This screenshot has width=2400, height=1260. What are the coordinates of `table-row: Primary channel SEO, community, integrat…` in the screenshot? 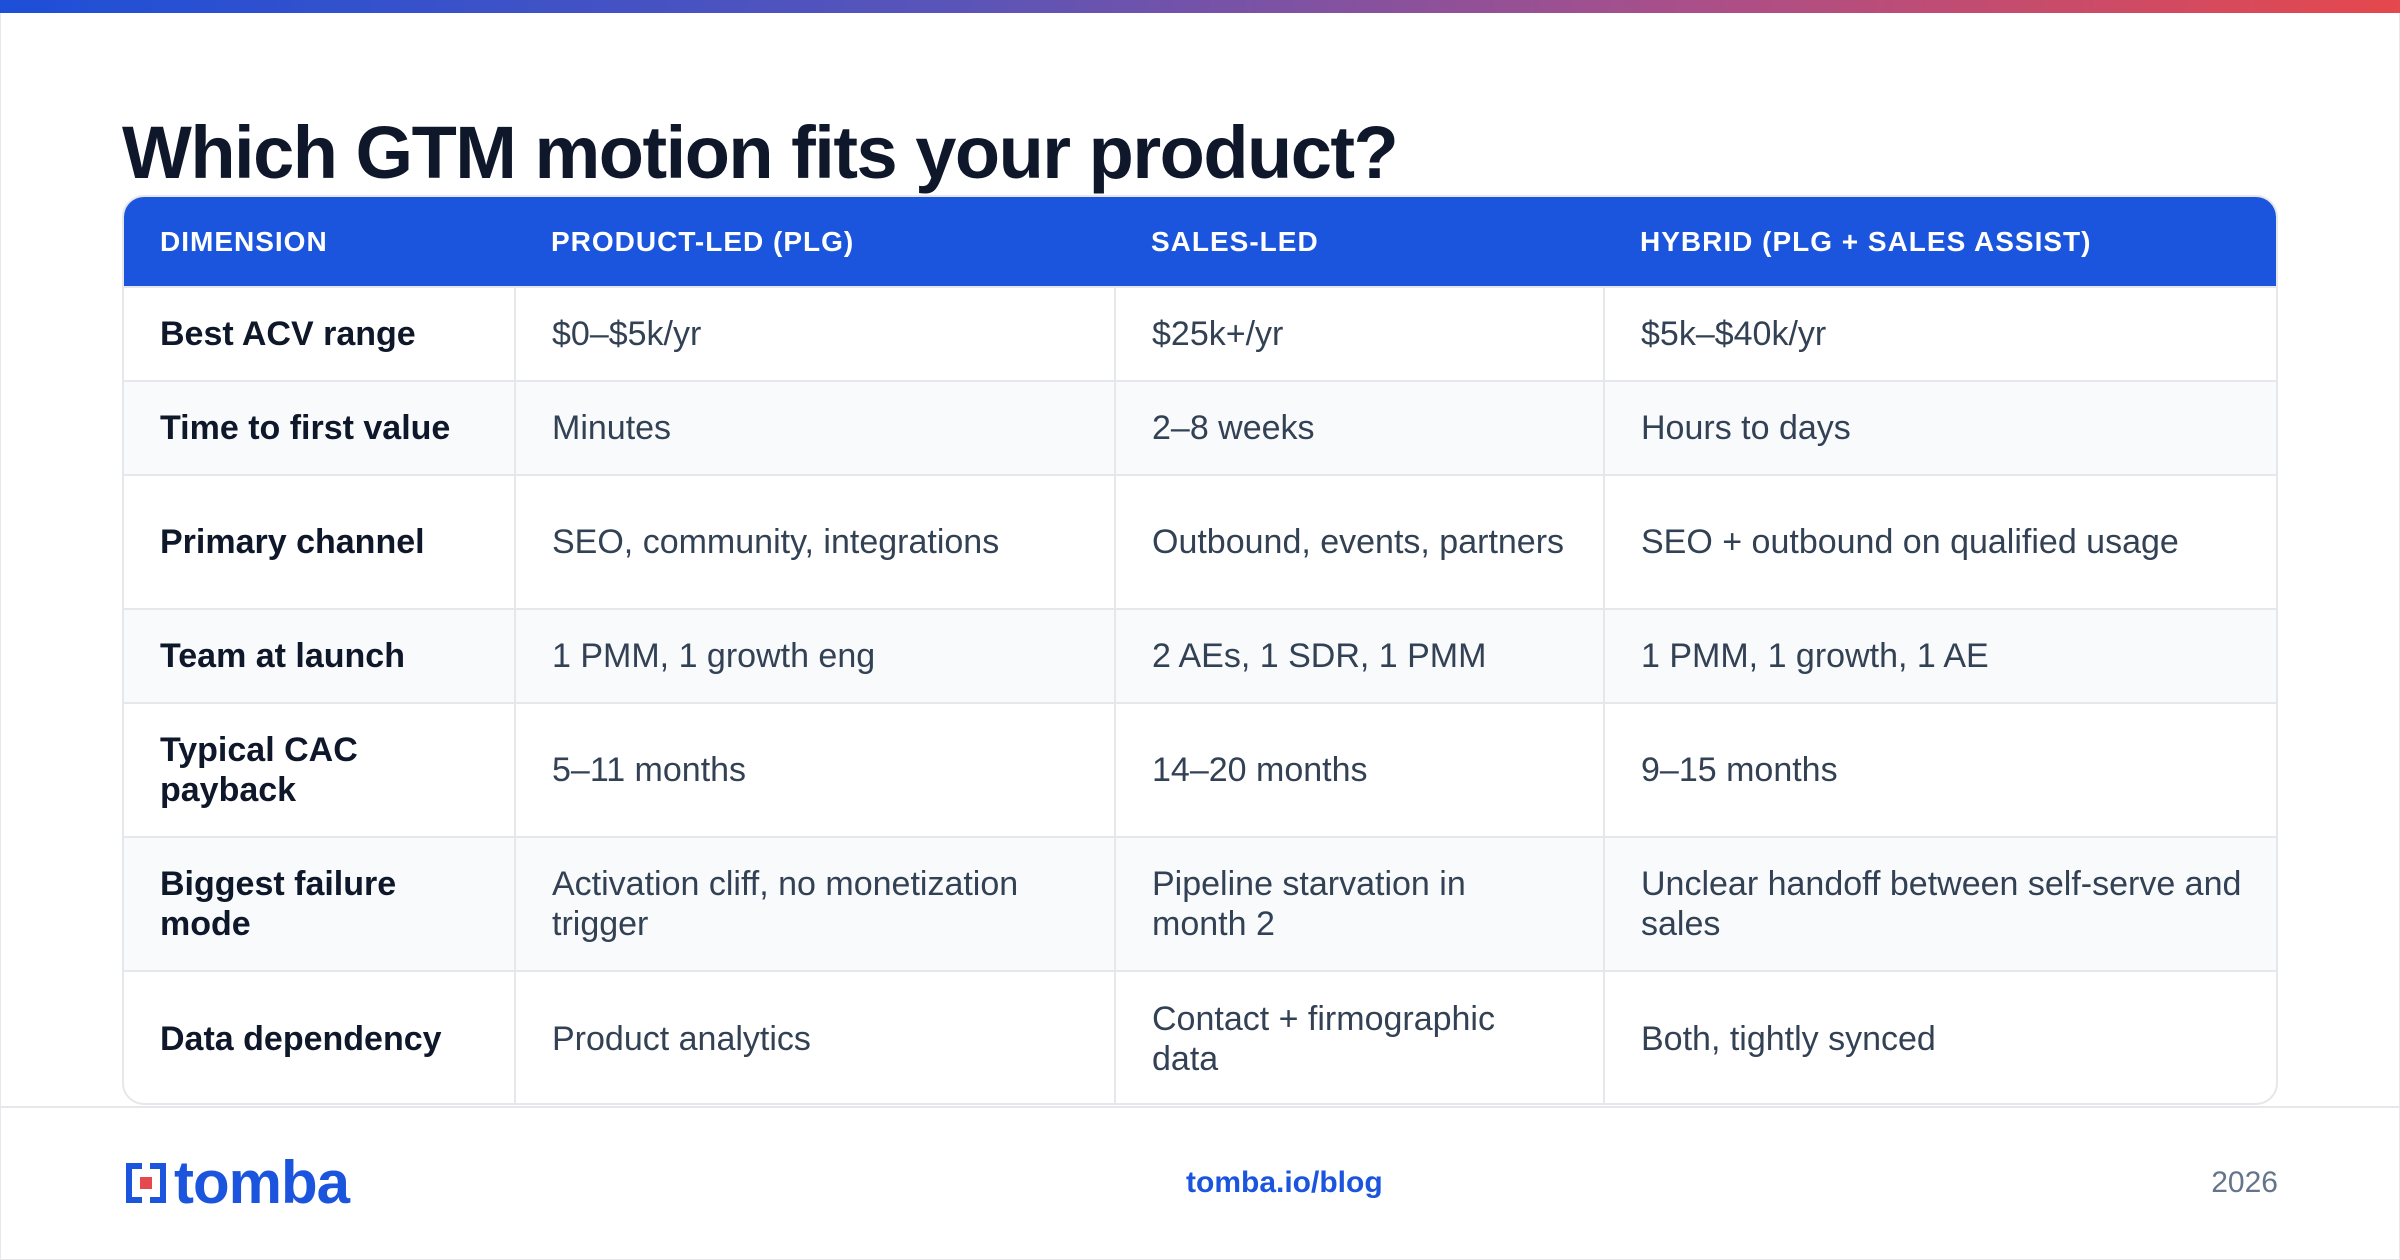 It's located at (1200, 541).